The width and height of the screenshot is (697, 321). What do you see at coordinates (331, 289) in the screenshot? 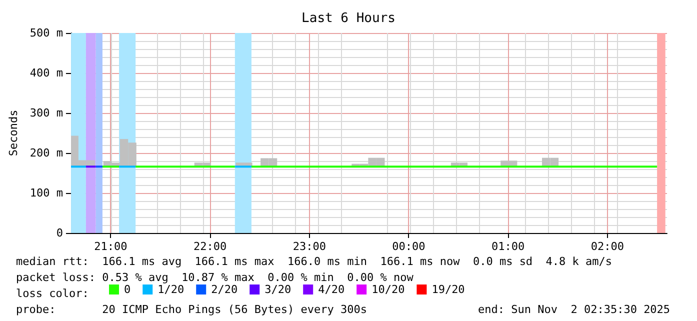
I see `legend-label: 4/20` at bounding box center [331, 289].